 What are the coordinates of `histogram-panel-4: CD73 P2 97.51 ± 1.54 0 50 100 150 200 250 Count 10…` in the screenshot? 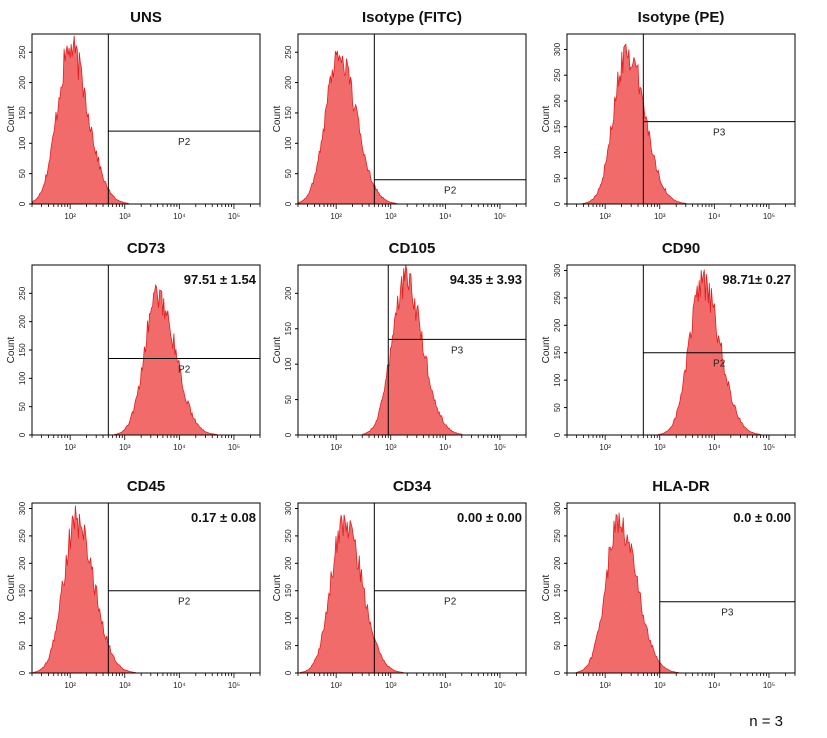 It's located at (133, 346).